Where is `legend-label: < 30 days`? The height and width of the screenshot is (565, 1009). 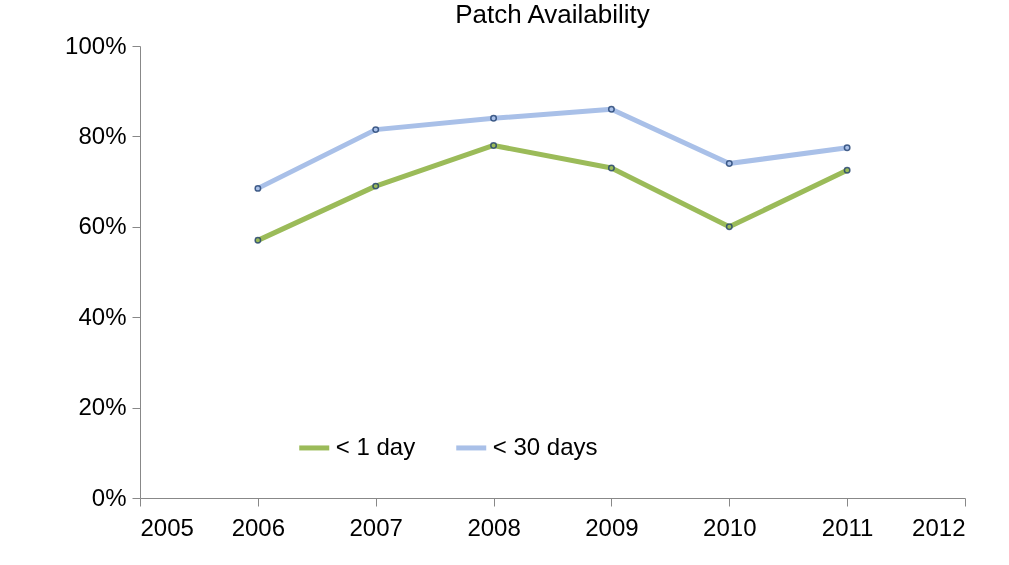 legend-label: < 30 days is located at coordinates (545, 446).